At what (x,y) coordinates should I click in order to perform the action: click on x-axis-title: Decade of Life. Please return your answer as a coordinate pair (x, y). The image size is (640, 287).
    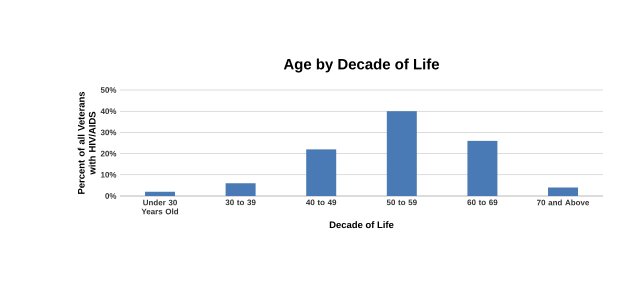
    Looking at the image, I should click on (362, 224).